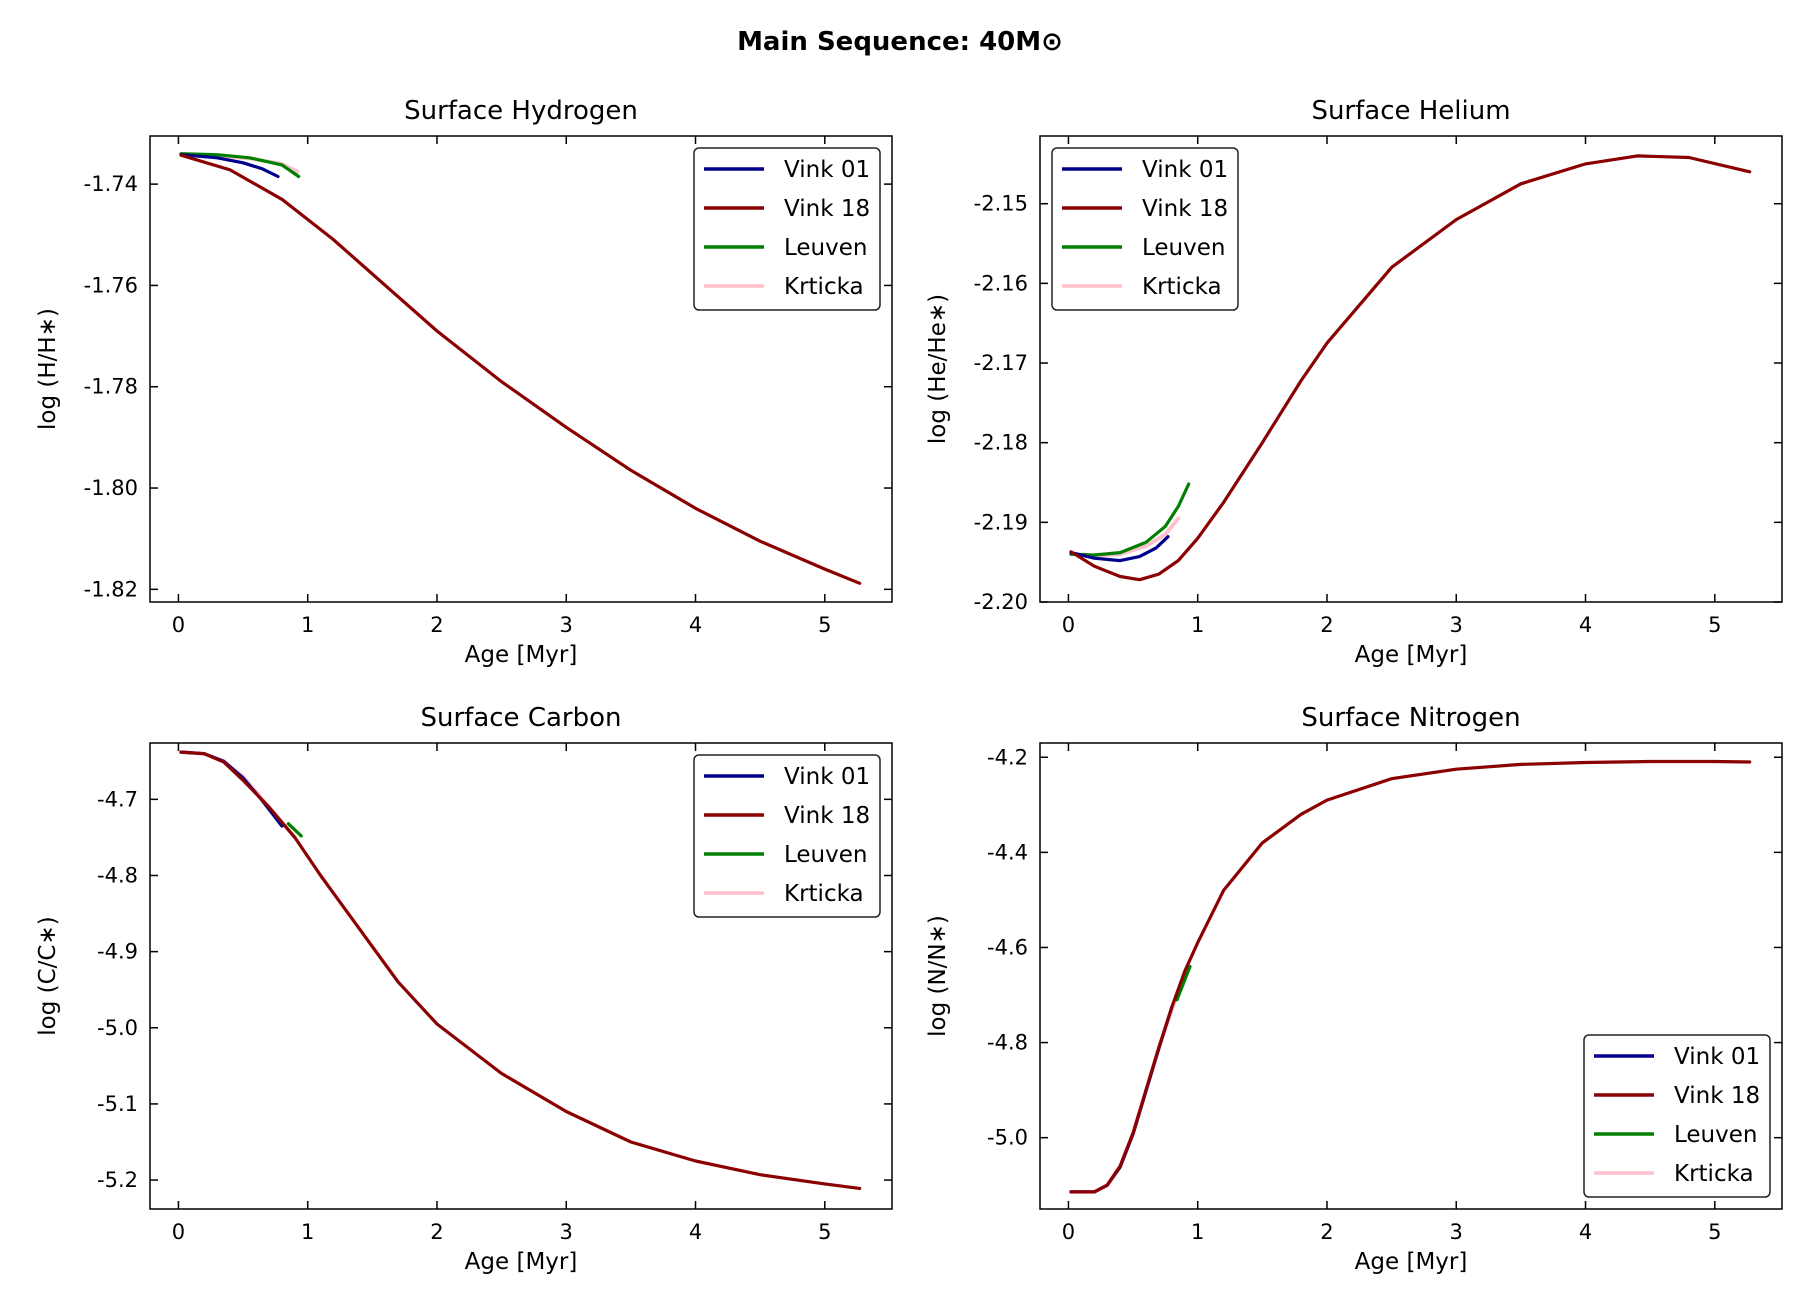 This screenshot has width=1800, height=1300. I want to click on y-tick-label: -4.4, so click(1007, 852).